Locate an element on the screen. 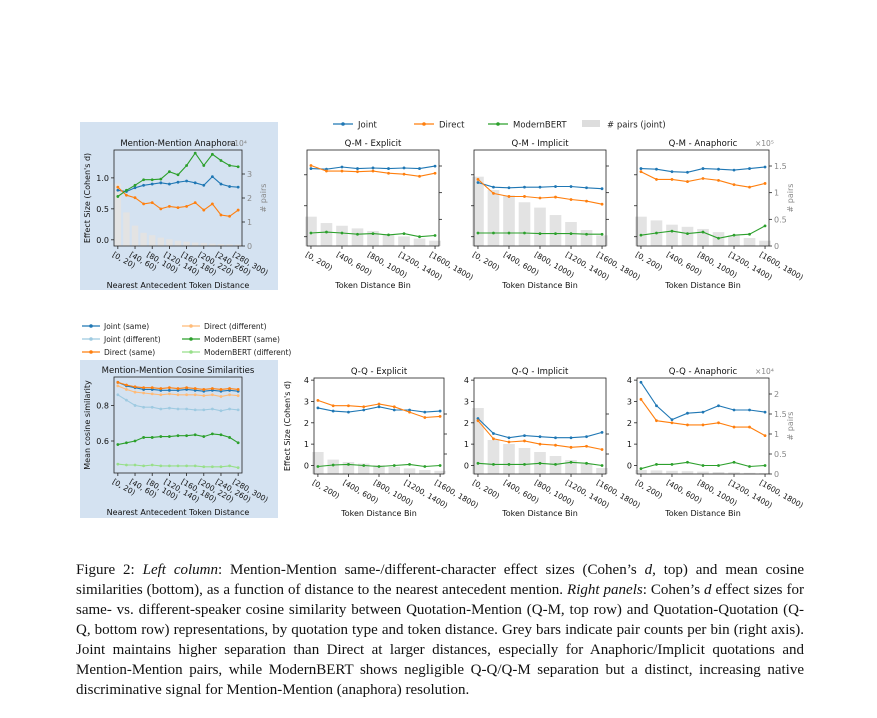 The width and height of the screenshot is (877, 718). y-tick-label: 0 is located at coordinates (629, 465).